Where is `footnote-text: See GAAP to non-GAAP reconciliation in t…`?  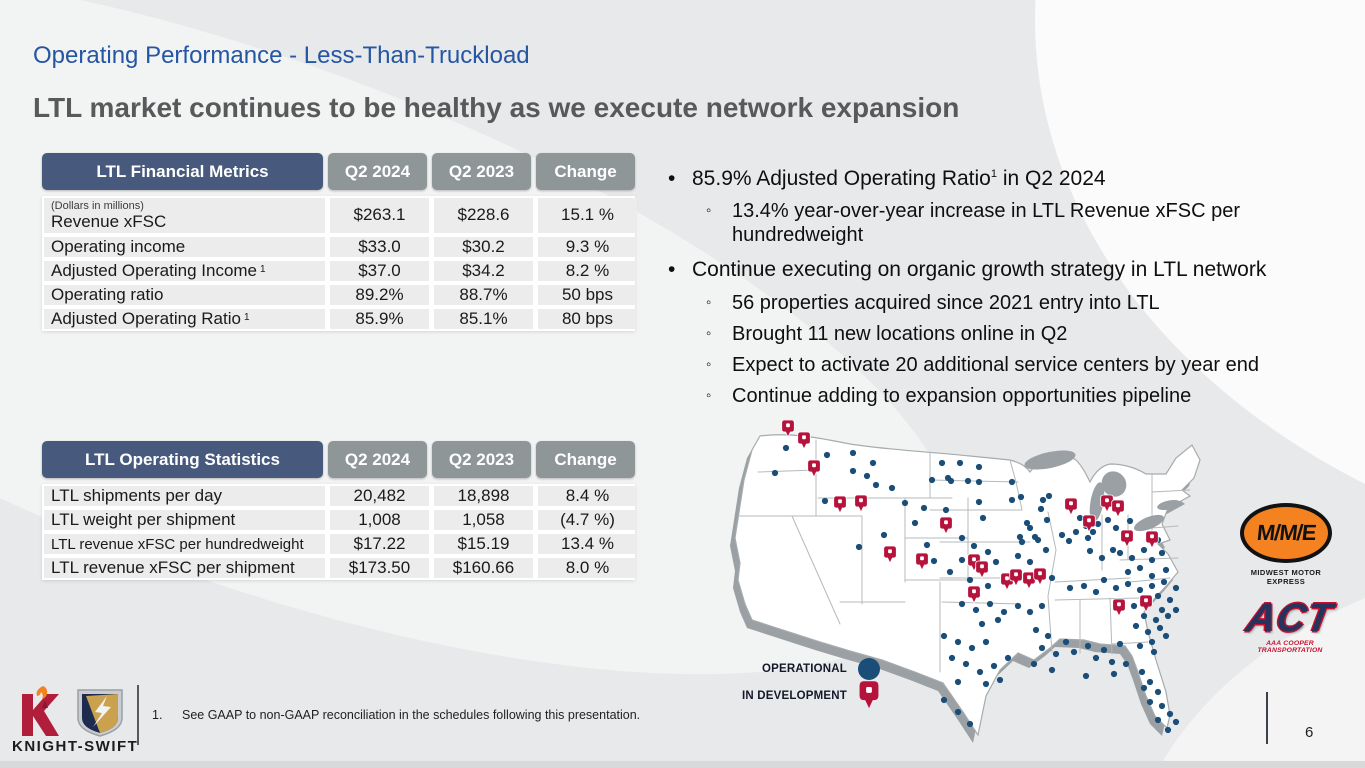
footnote-text: See GAAP to non-GAAP reconciliation in t… is located at coordinates (411, 715).